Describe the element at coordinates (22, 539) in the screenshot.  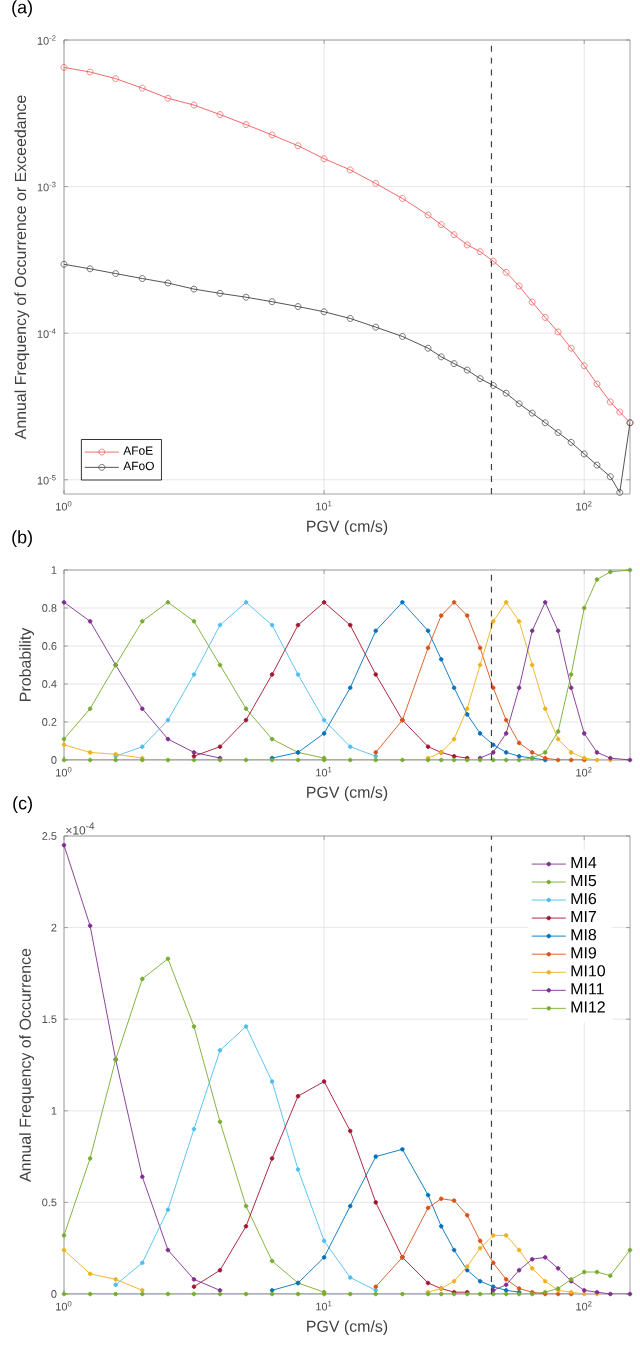
I see `chart-title: (b)` at that location.